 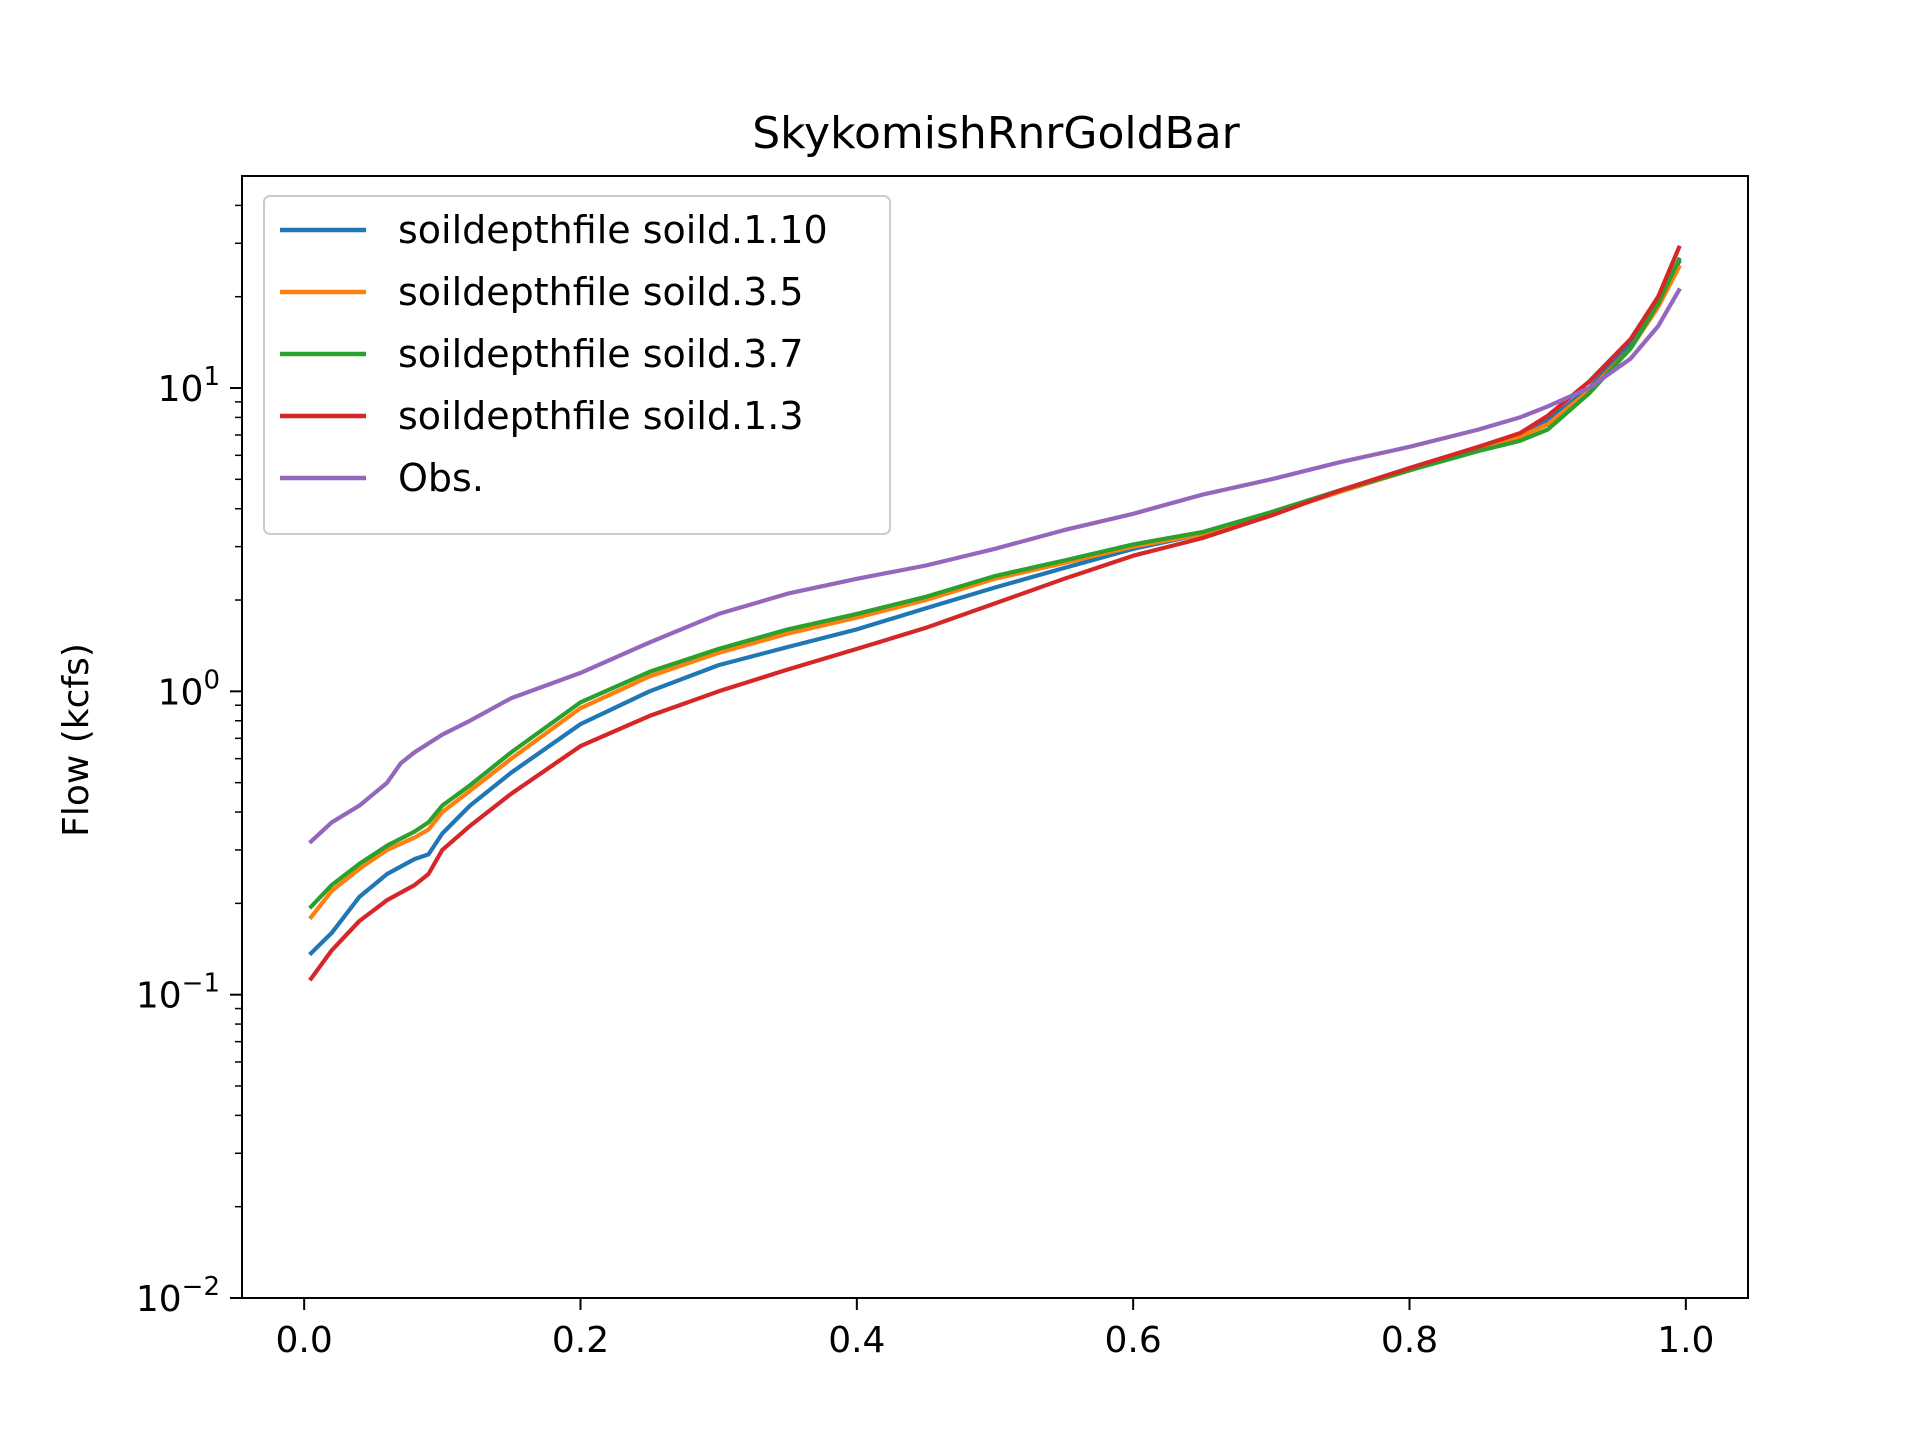 I want to click on x-tick-label: 0.2, so click(x=580, y=1340).